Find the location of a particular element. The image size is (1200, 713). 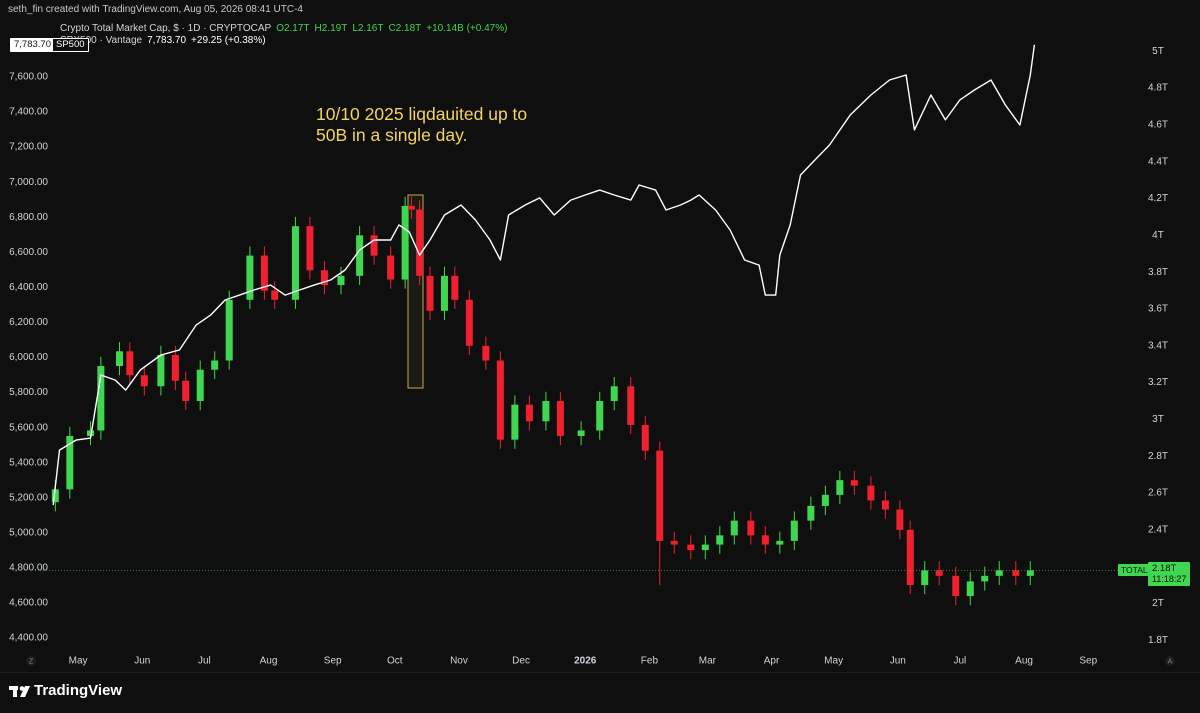

auto-scale-icon: A is located at coordinates (1170, 661).